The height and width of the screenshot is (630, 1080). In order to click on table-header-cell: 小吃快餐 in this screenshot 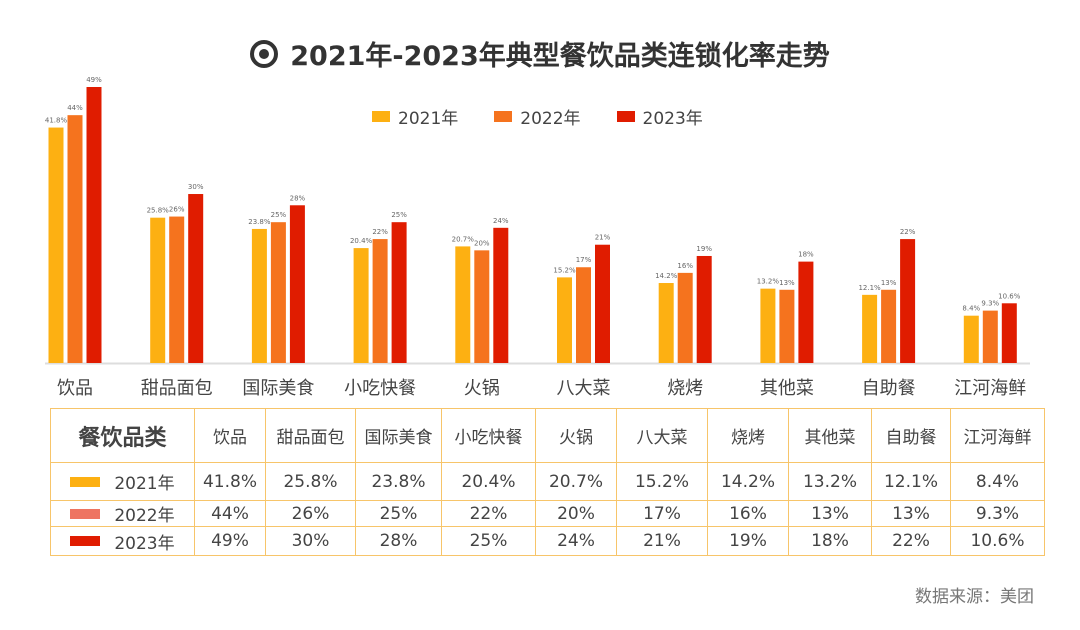, I will do `click(488, 435)`.